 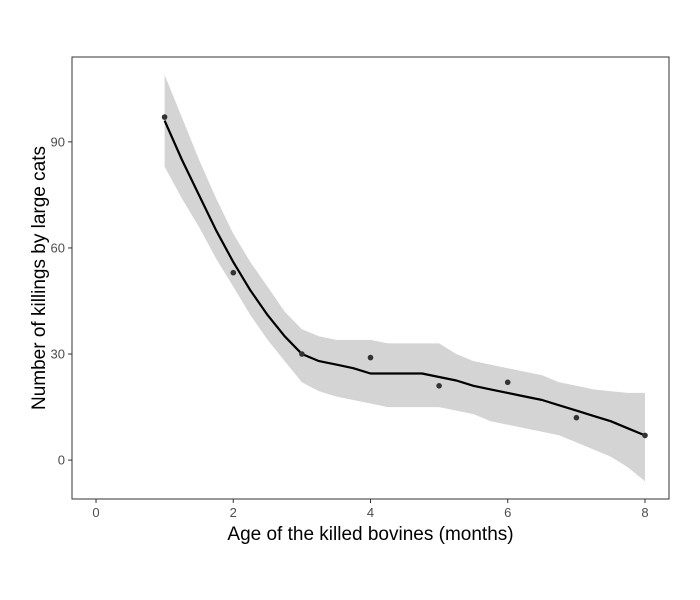 I want to click on y-axis-title: Number of killings by large cats, so click(x=39, y=278).